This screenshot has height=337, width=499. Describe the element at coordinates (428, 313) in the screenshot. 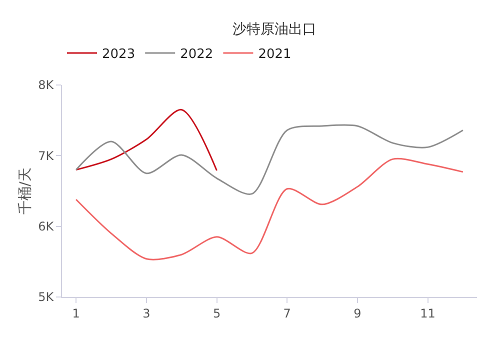

I see `x-tick-label: 11` at that location.